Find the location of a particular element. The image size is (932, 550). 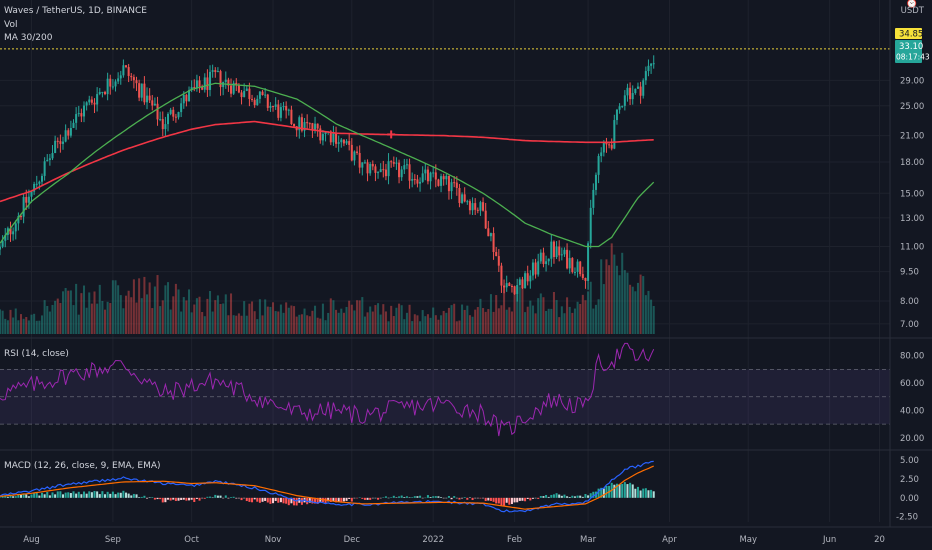

time-tick-label: Nov is located at coordinates (273, 540).